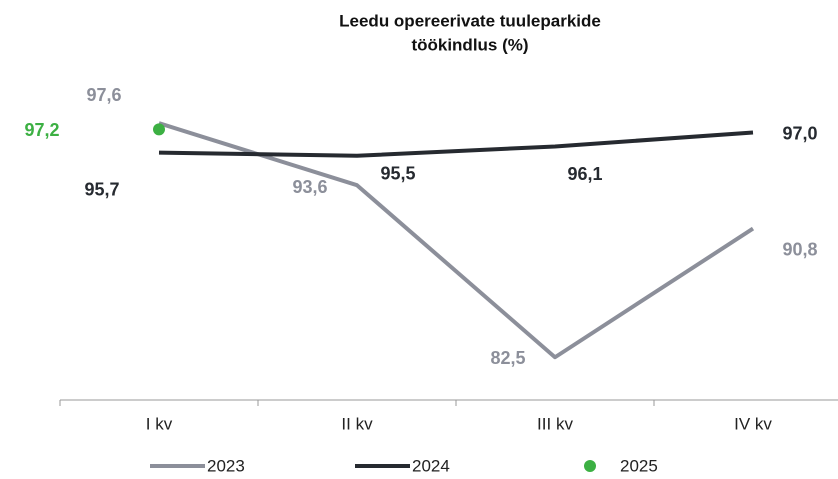 The image size is (838, 479). What do you see at coordinates (309, 187) in the screenshot?
I see `data-label: 93,6` at bounding box center [309, 187].